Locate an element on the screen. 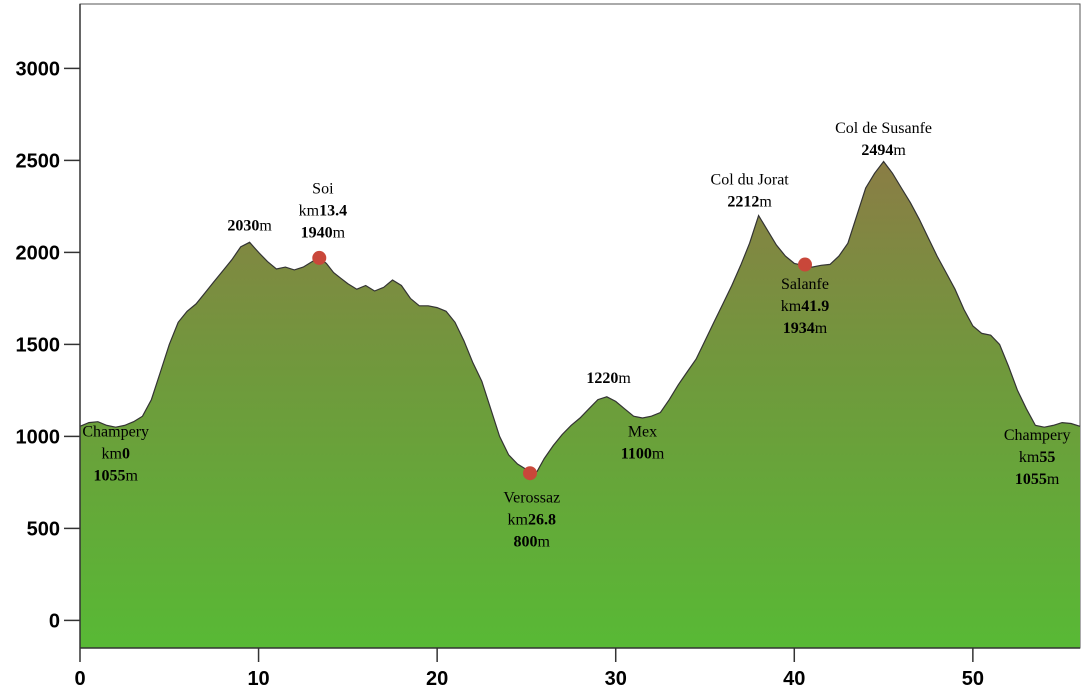 The image size is (1085, 692). annotation-line: km41.9 is located at coordinates (805, 306).